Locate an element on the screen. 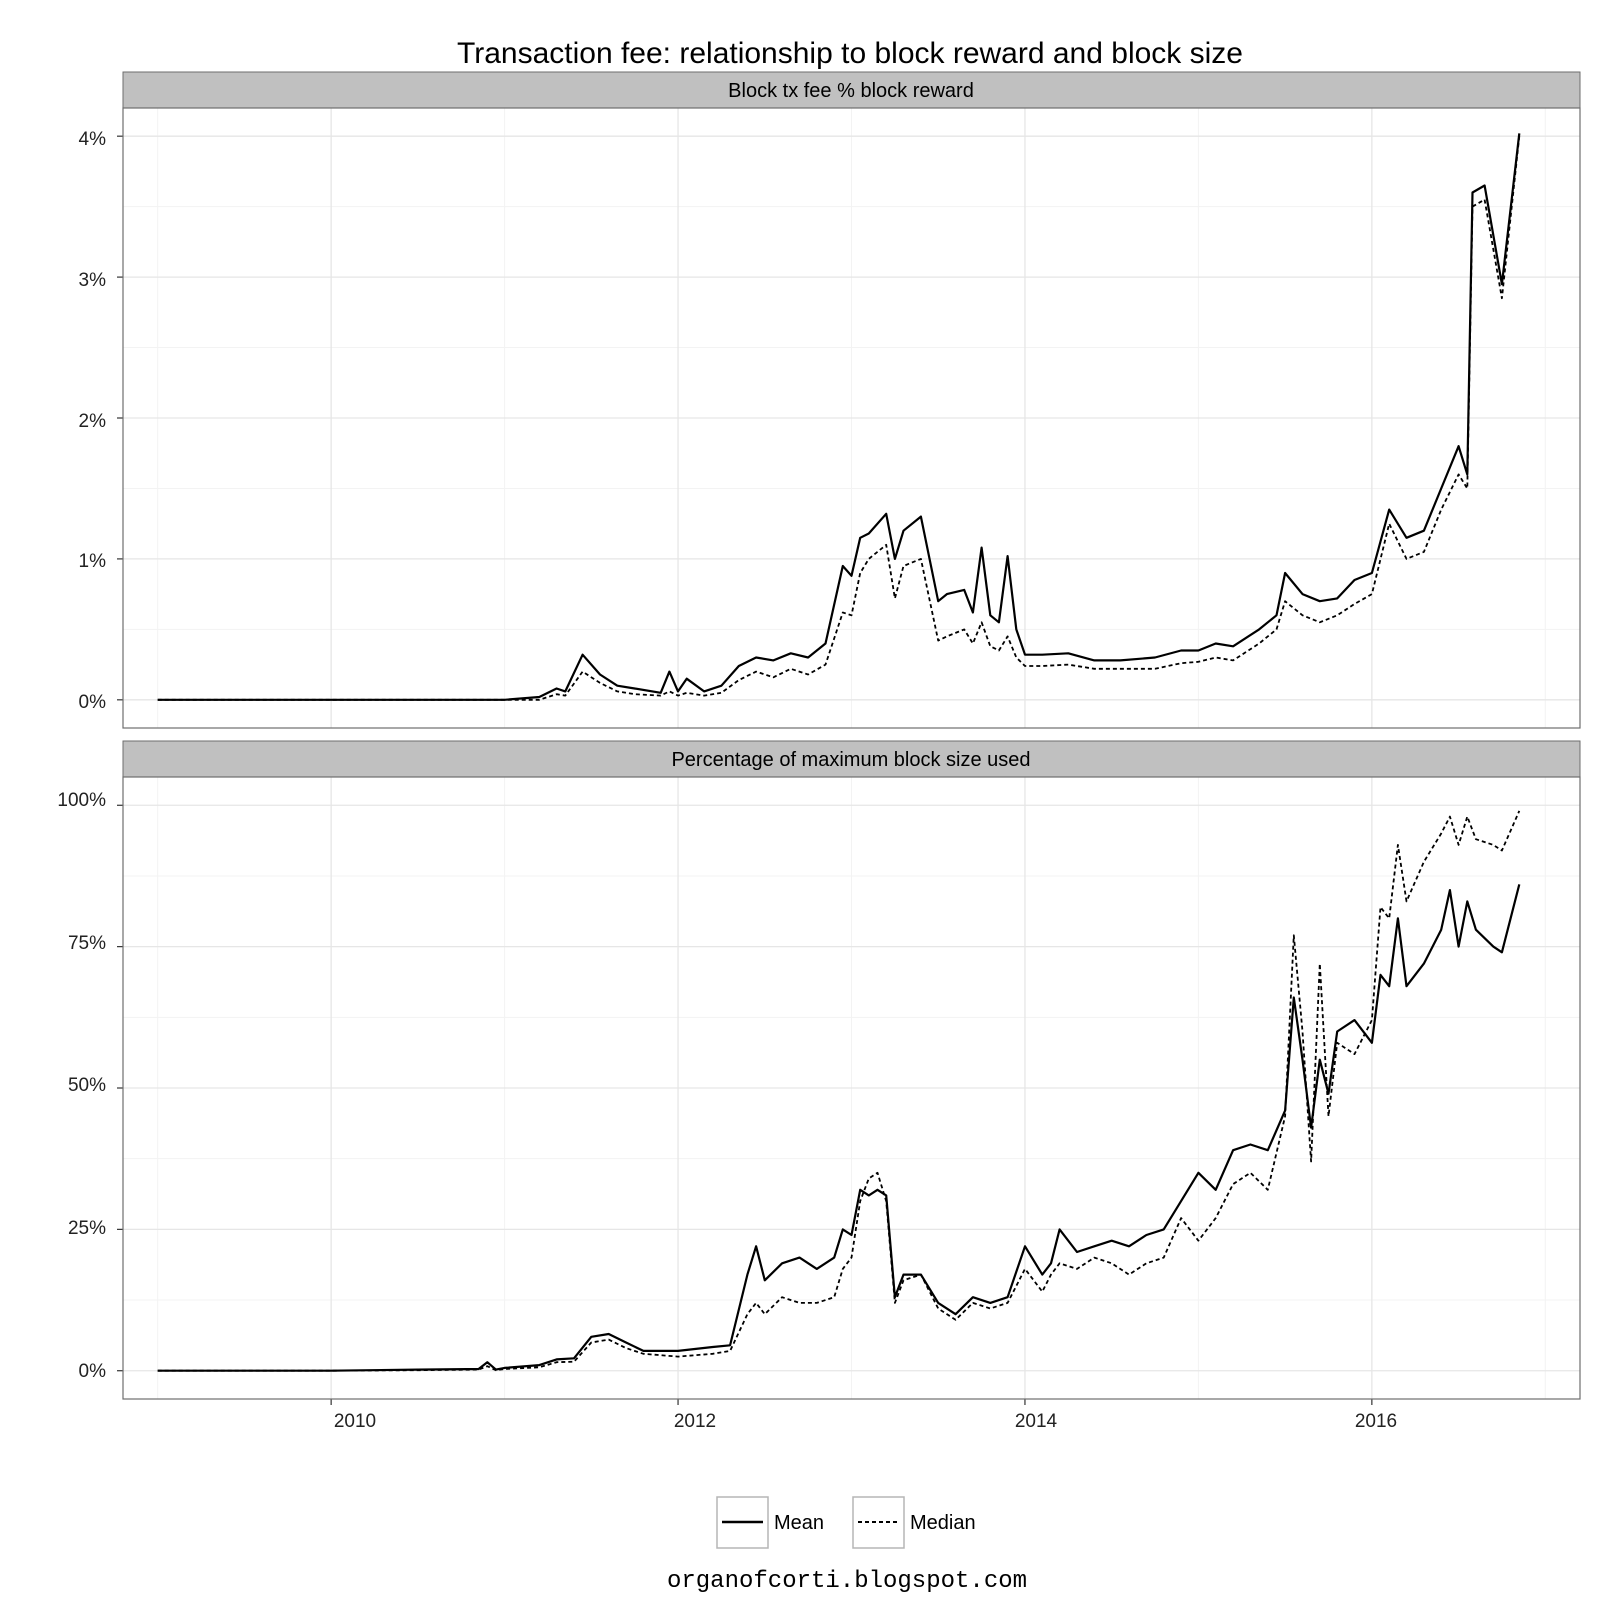 This screenshot has width=1600, height=1600. y-tick-label: 4% is located at coordinates (93, 139).